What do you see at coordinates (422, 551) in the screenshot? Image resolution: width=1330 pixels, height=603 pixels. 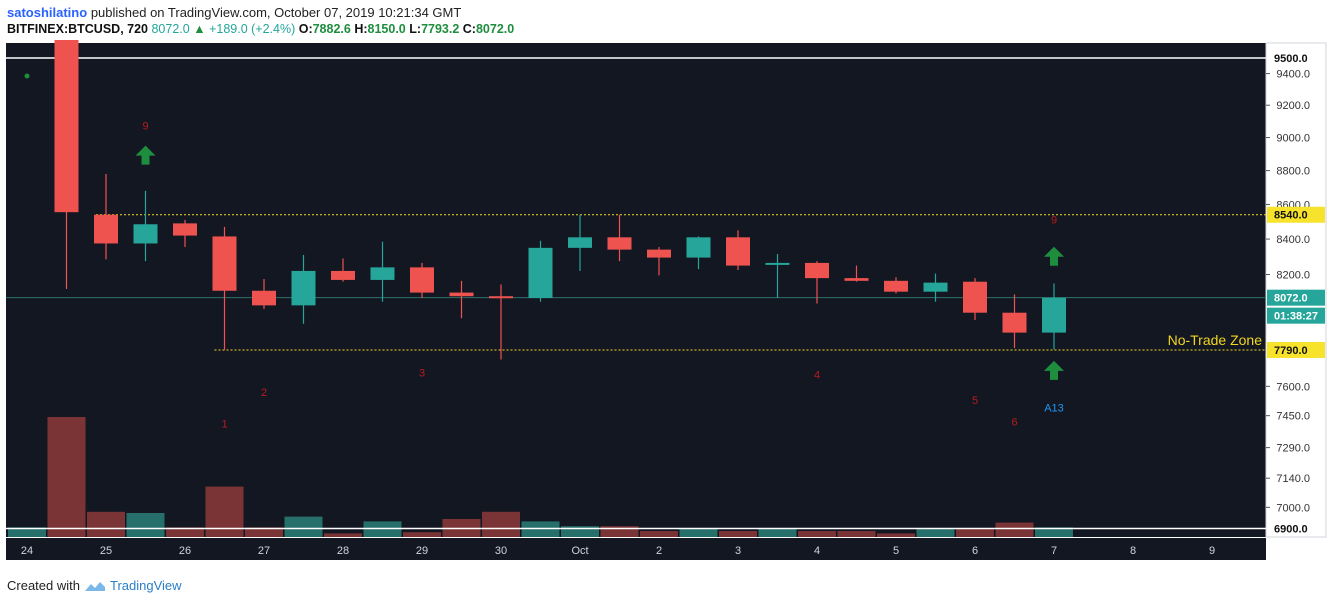 I see `x-tick-label: 29` at bounding box center [422, 551].